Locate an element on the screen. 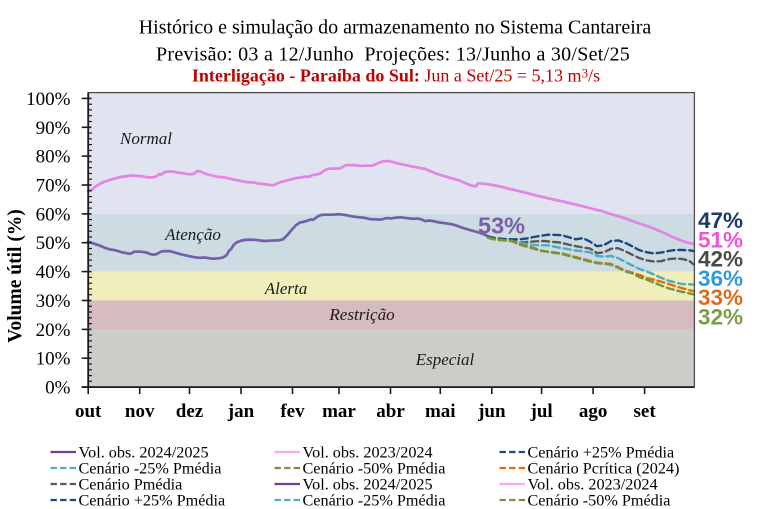 This screenshot has height=509, width=768. svg-text: 50% is located at coordinates (53, 243).